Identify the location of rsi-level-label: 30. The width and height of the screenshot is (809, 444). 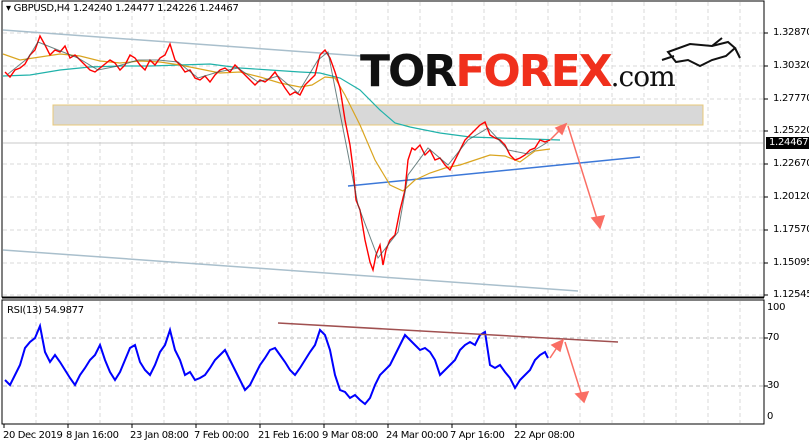
(773, 385).